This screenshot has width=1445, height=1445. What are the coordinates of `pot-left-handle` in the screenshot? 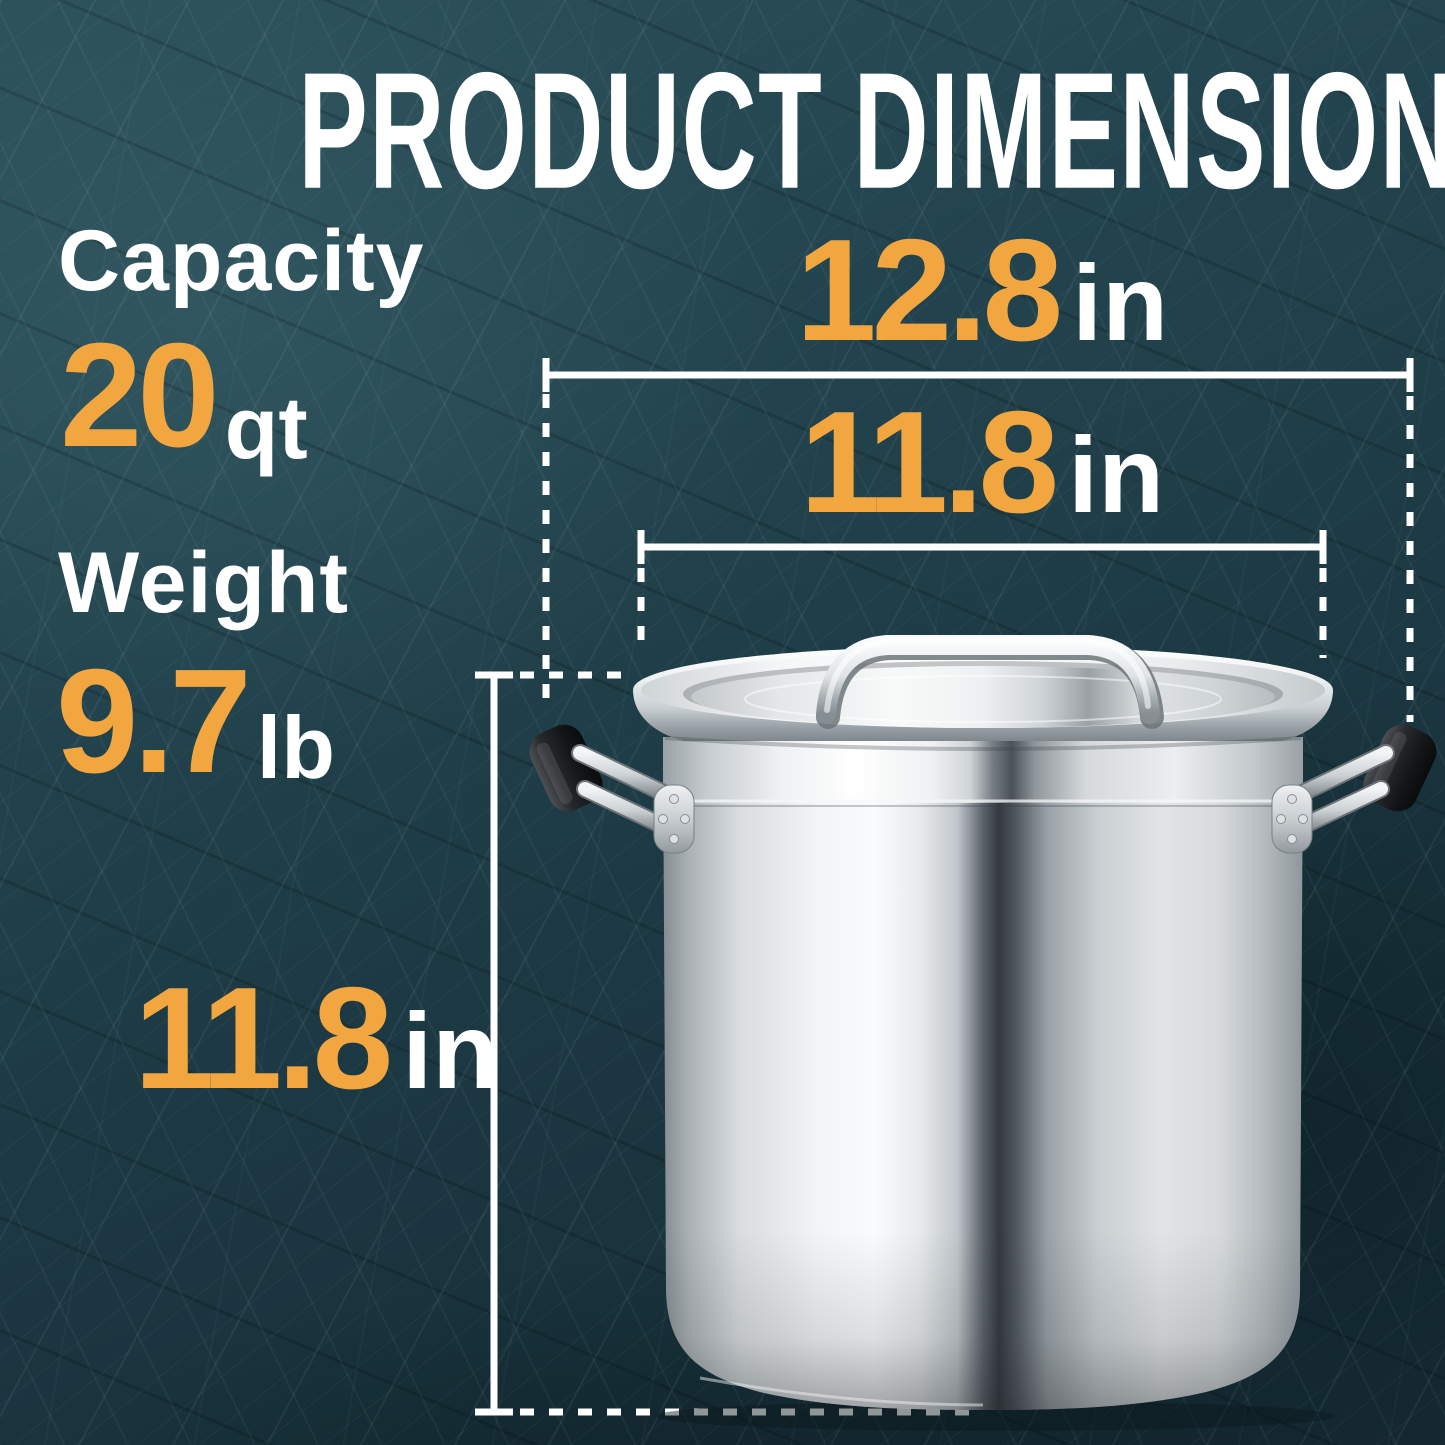 It's located at (612, 789).